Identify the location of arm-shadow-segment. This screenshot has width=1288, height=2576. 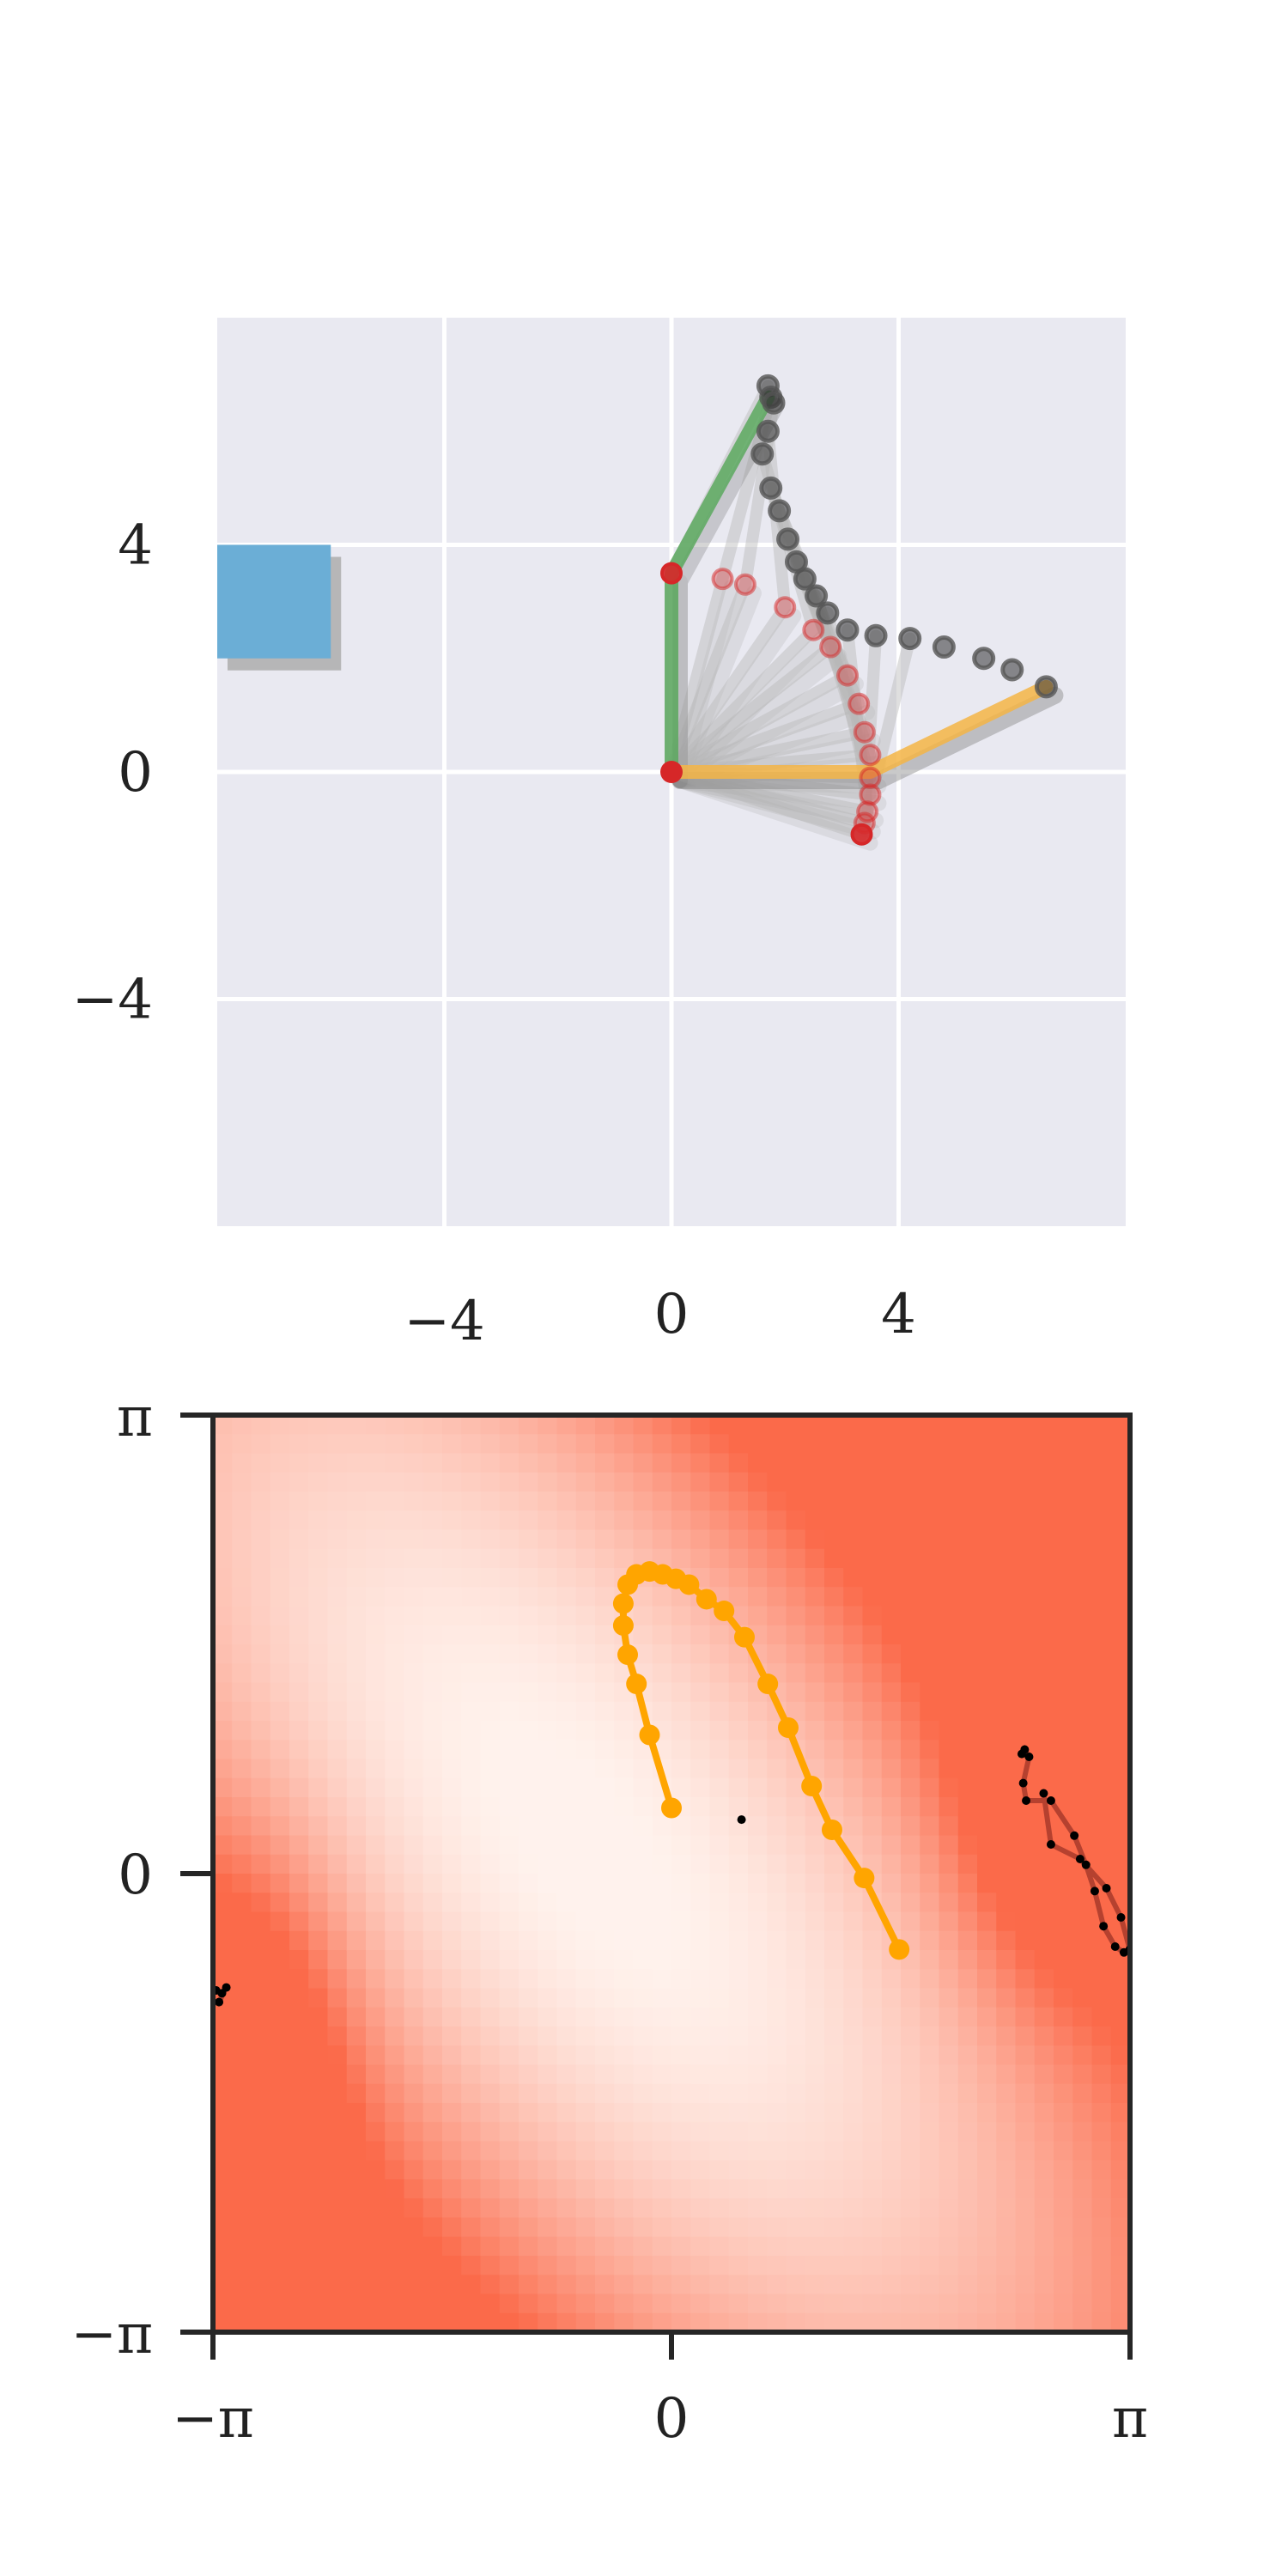
(775, 812).